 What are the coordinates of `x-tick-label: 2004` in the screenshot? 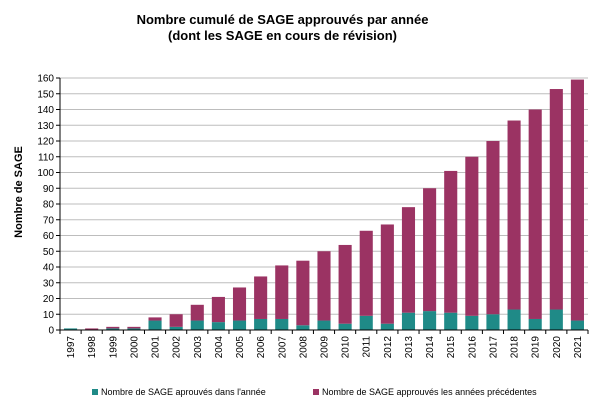 It's located at (219, 347).